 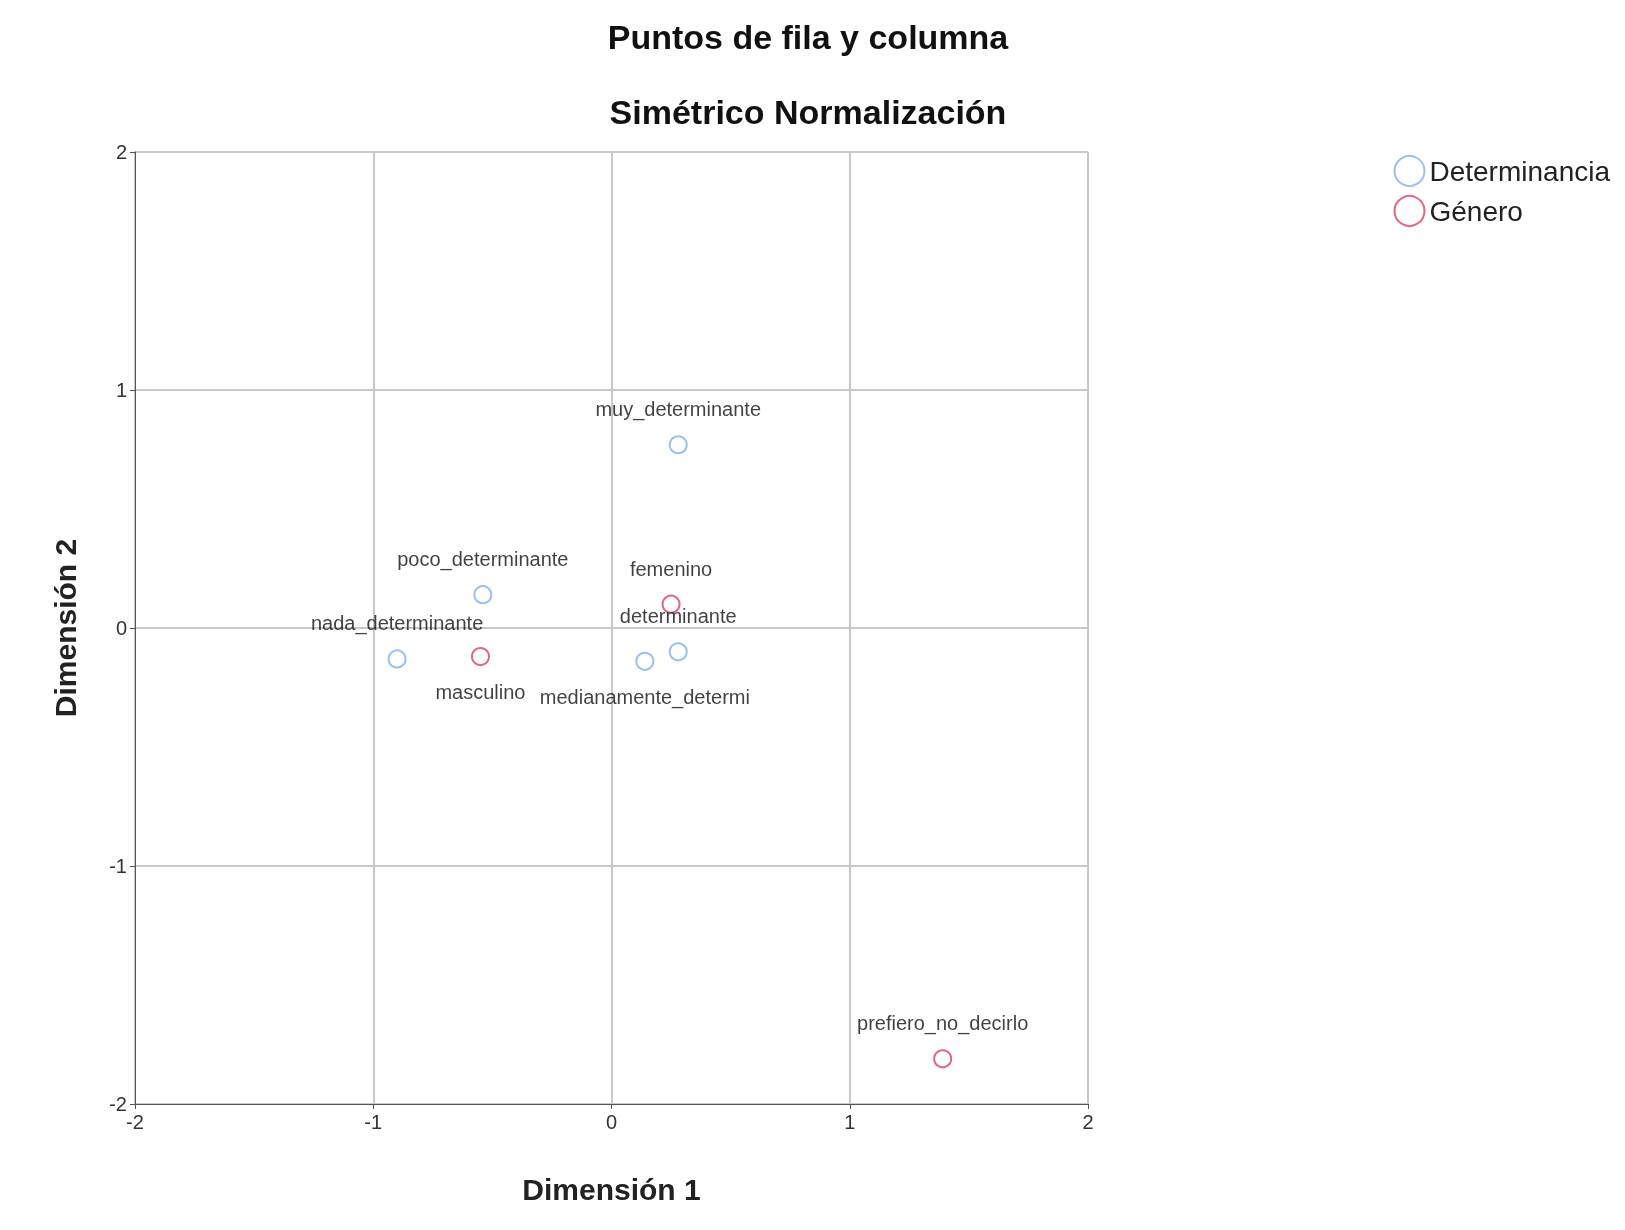 What do you see at coordinates (1088, 1122) in the screenshot?
I see `x-tick-label: 2` at bounding box center [1088, 1122].